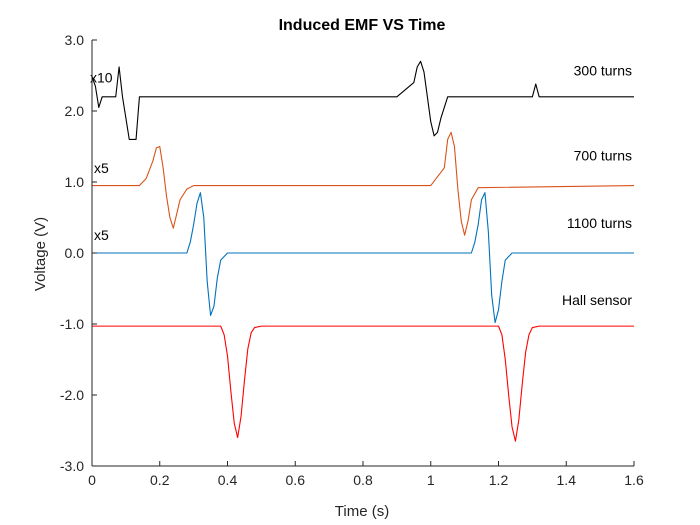  What do you see at coordinates (362, 25) in the screenshot?
I see `chart-title: Induced EMF VS Time` at bounding box center [362, 25].